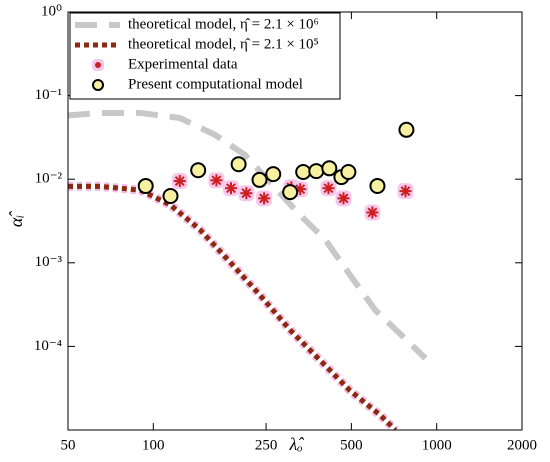 The image size is (550, 462). I want to click on legend-label: Present computational model, so click(215, 84).